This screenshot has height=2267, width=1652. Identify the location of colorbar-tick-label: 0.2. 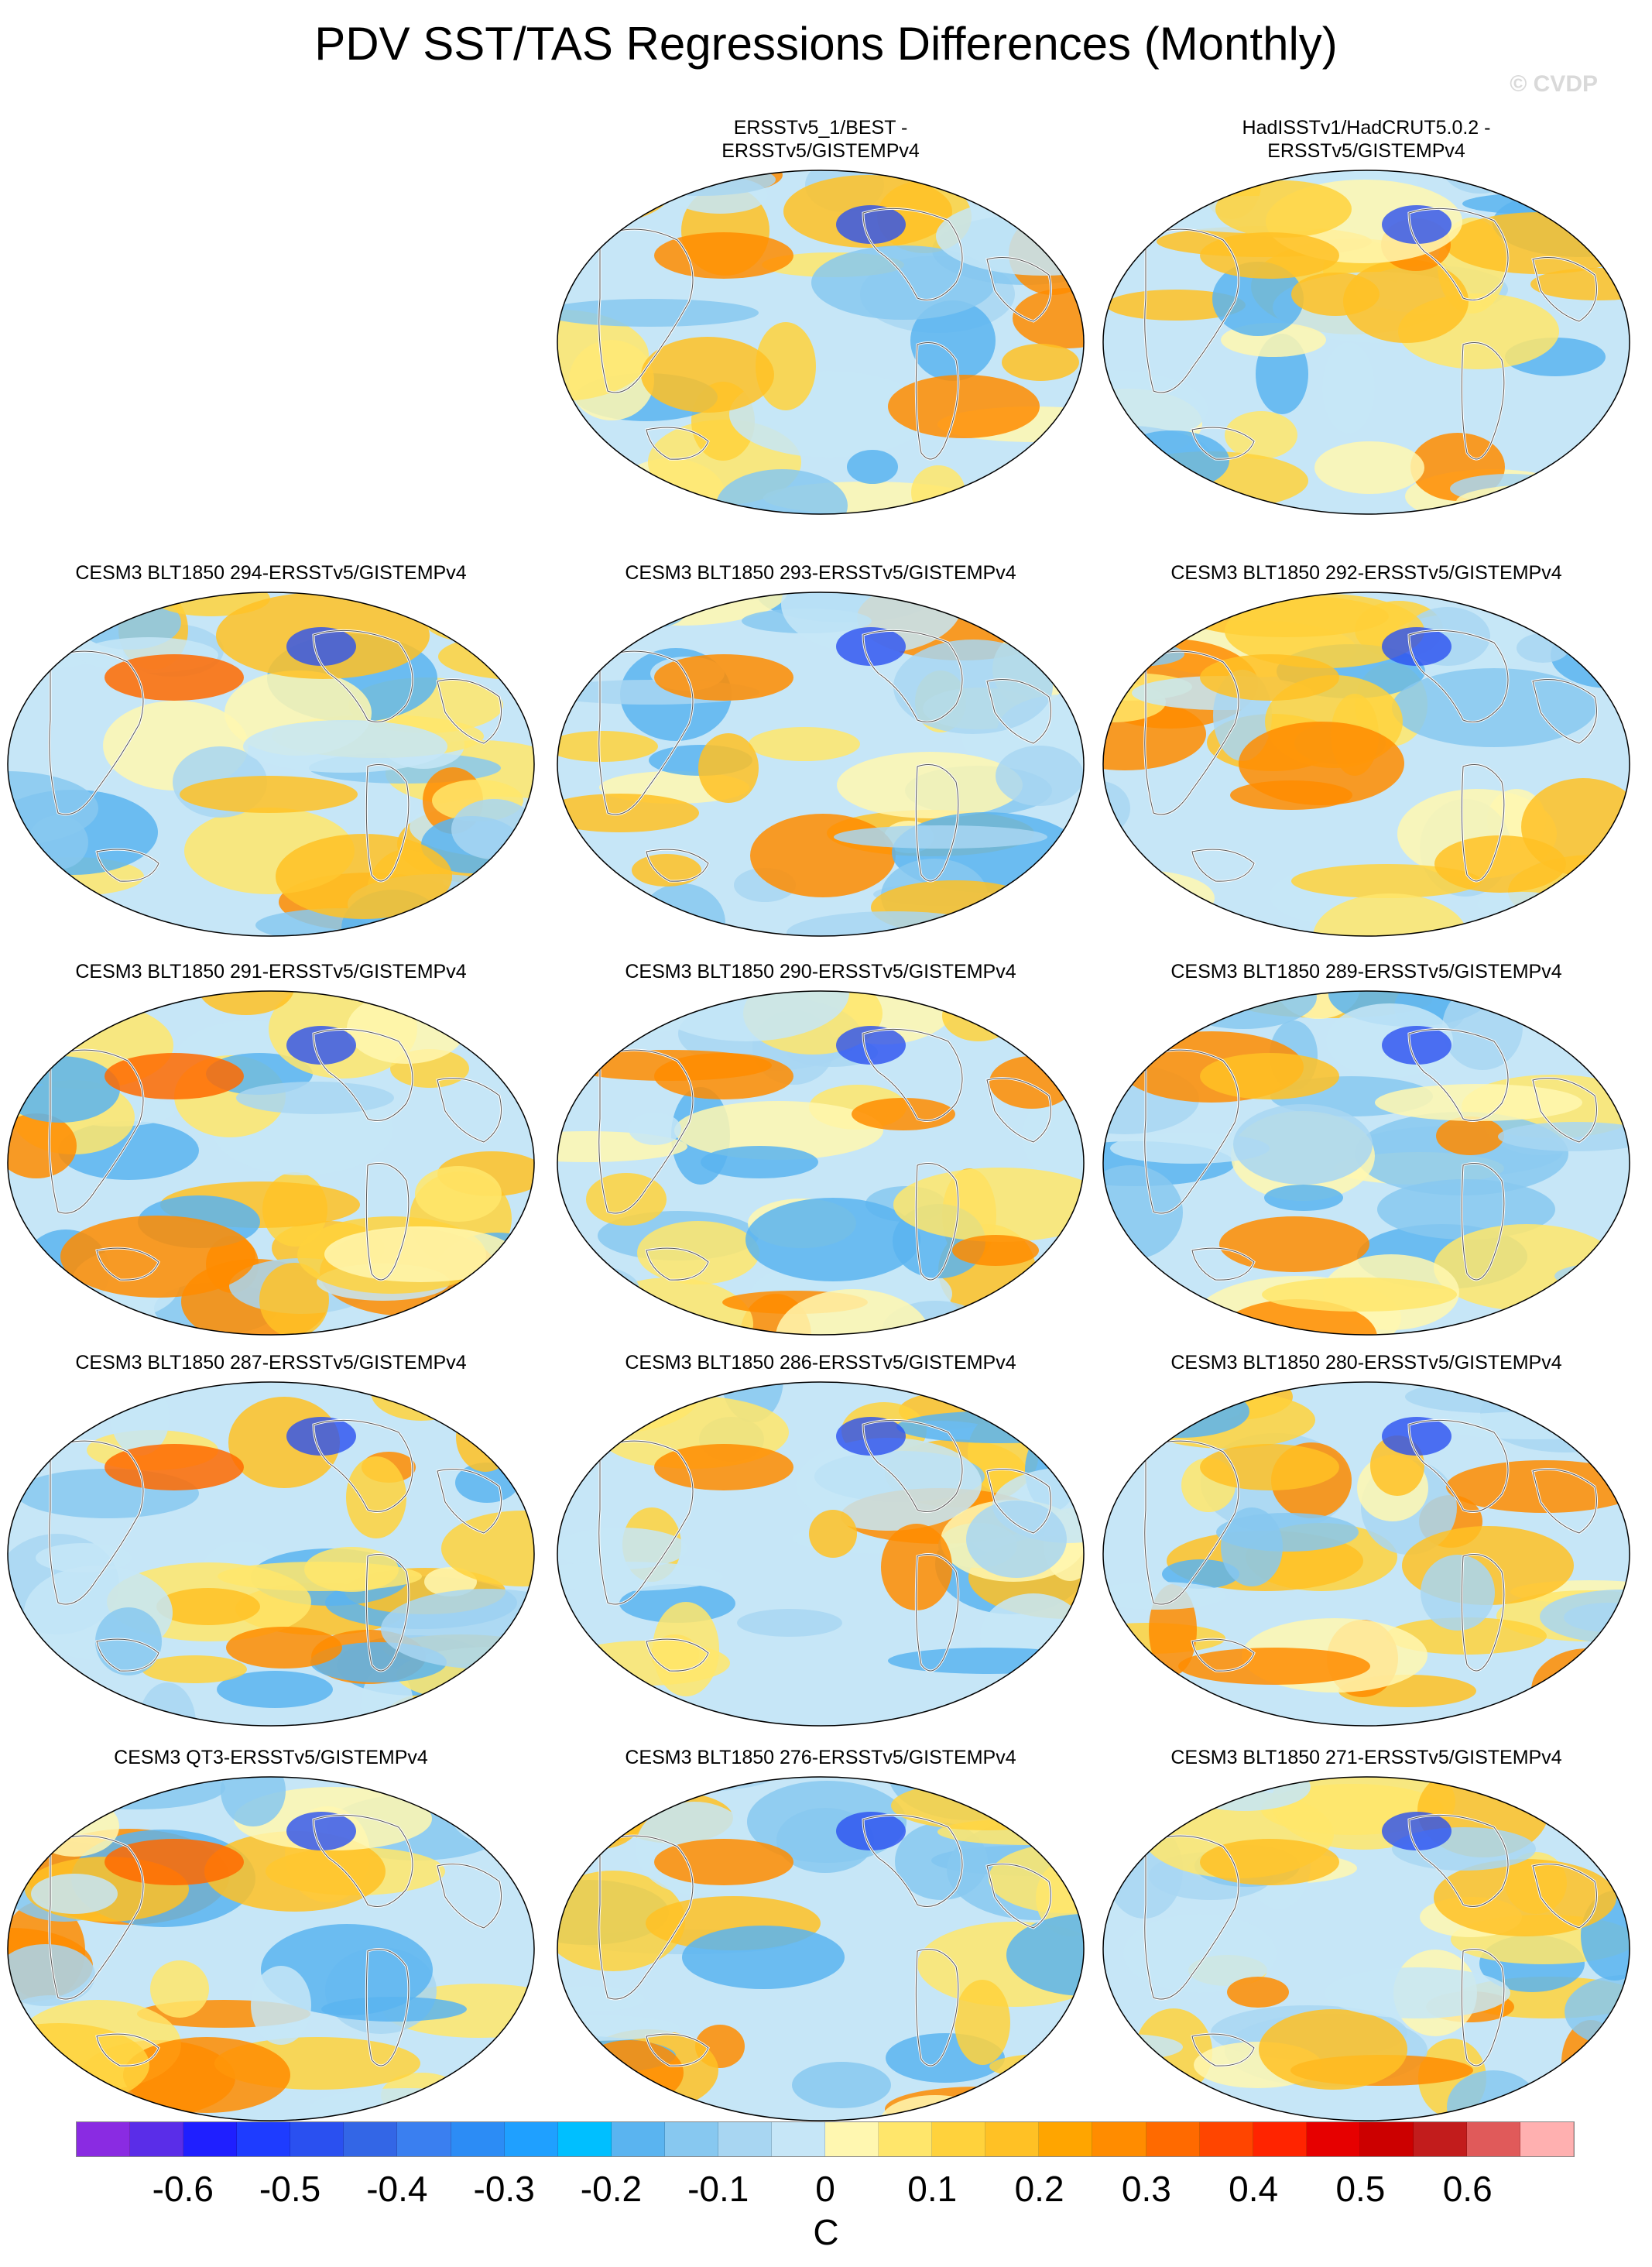
(1039, 2189).